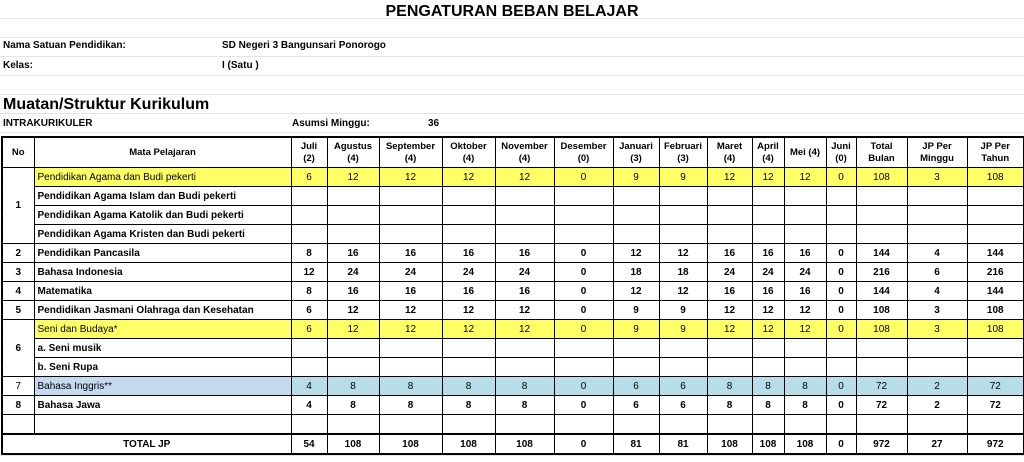  I want to click on header-cell: Januari (3), so click(636, 152).